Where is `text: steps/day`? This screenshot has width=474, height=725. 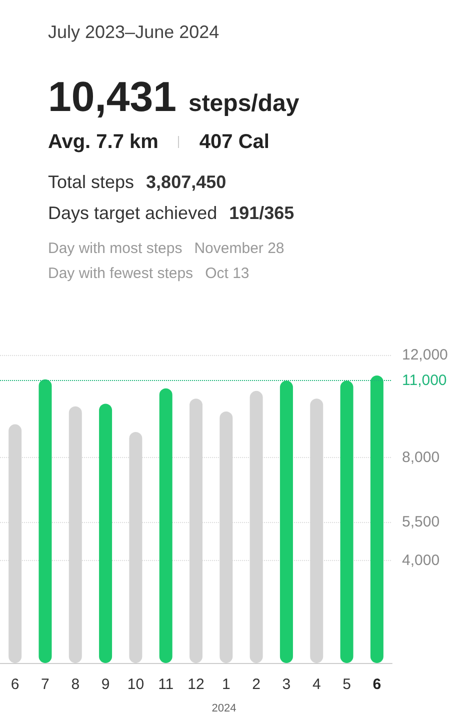
text: steps/day is located at coordinates (244, 104).